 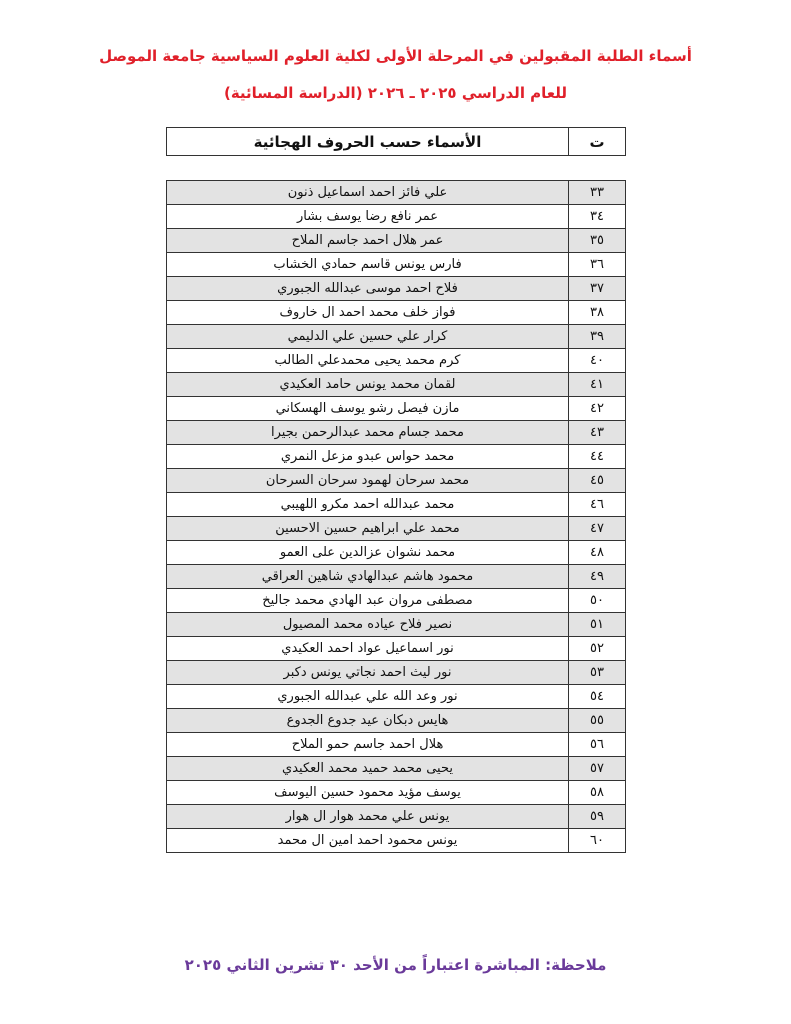 What do you see at coordinates (367, 456) in the screenshot?
I see `name-cell: محمد حواس عبدو مزعل النمري` at bounding box center [367, 456].